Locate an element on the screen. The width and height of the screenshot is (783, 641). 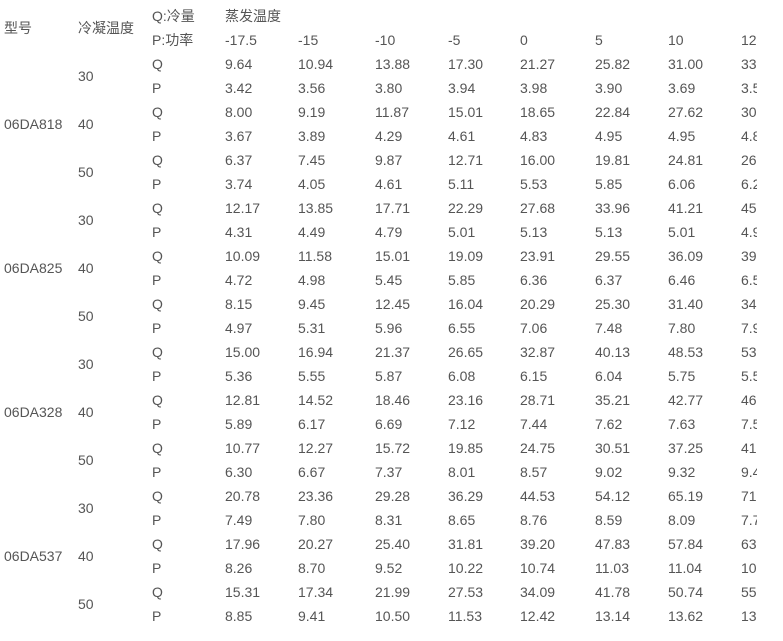
capacity-value: 17.34 is located at coordinates (316, 592).